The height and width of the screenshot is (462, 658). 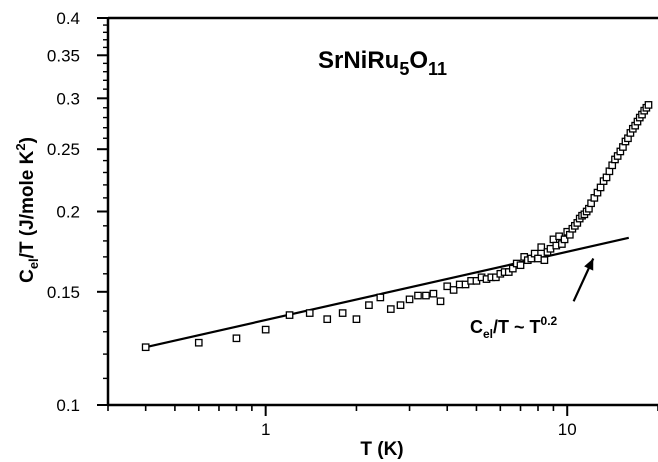 What do you see at coordinates (476, 327) in the screenshot?
I see `fit-label-base: C` at bounding box center [476, 327].